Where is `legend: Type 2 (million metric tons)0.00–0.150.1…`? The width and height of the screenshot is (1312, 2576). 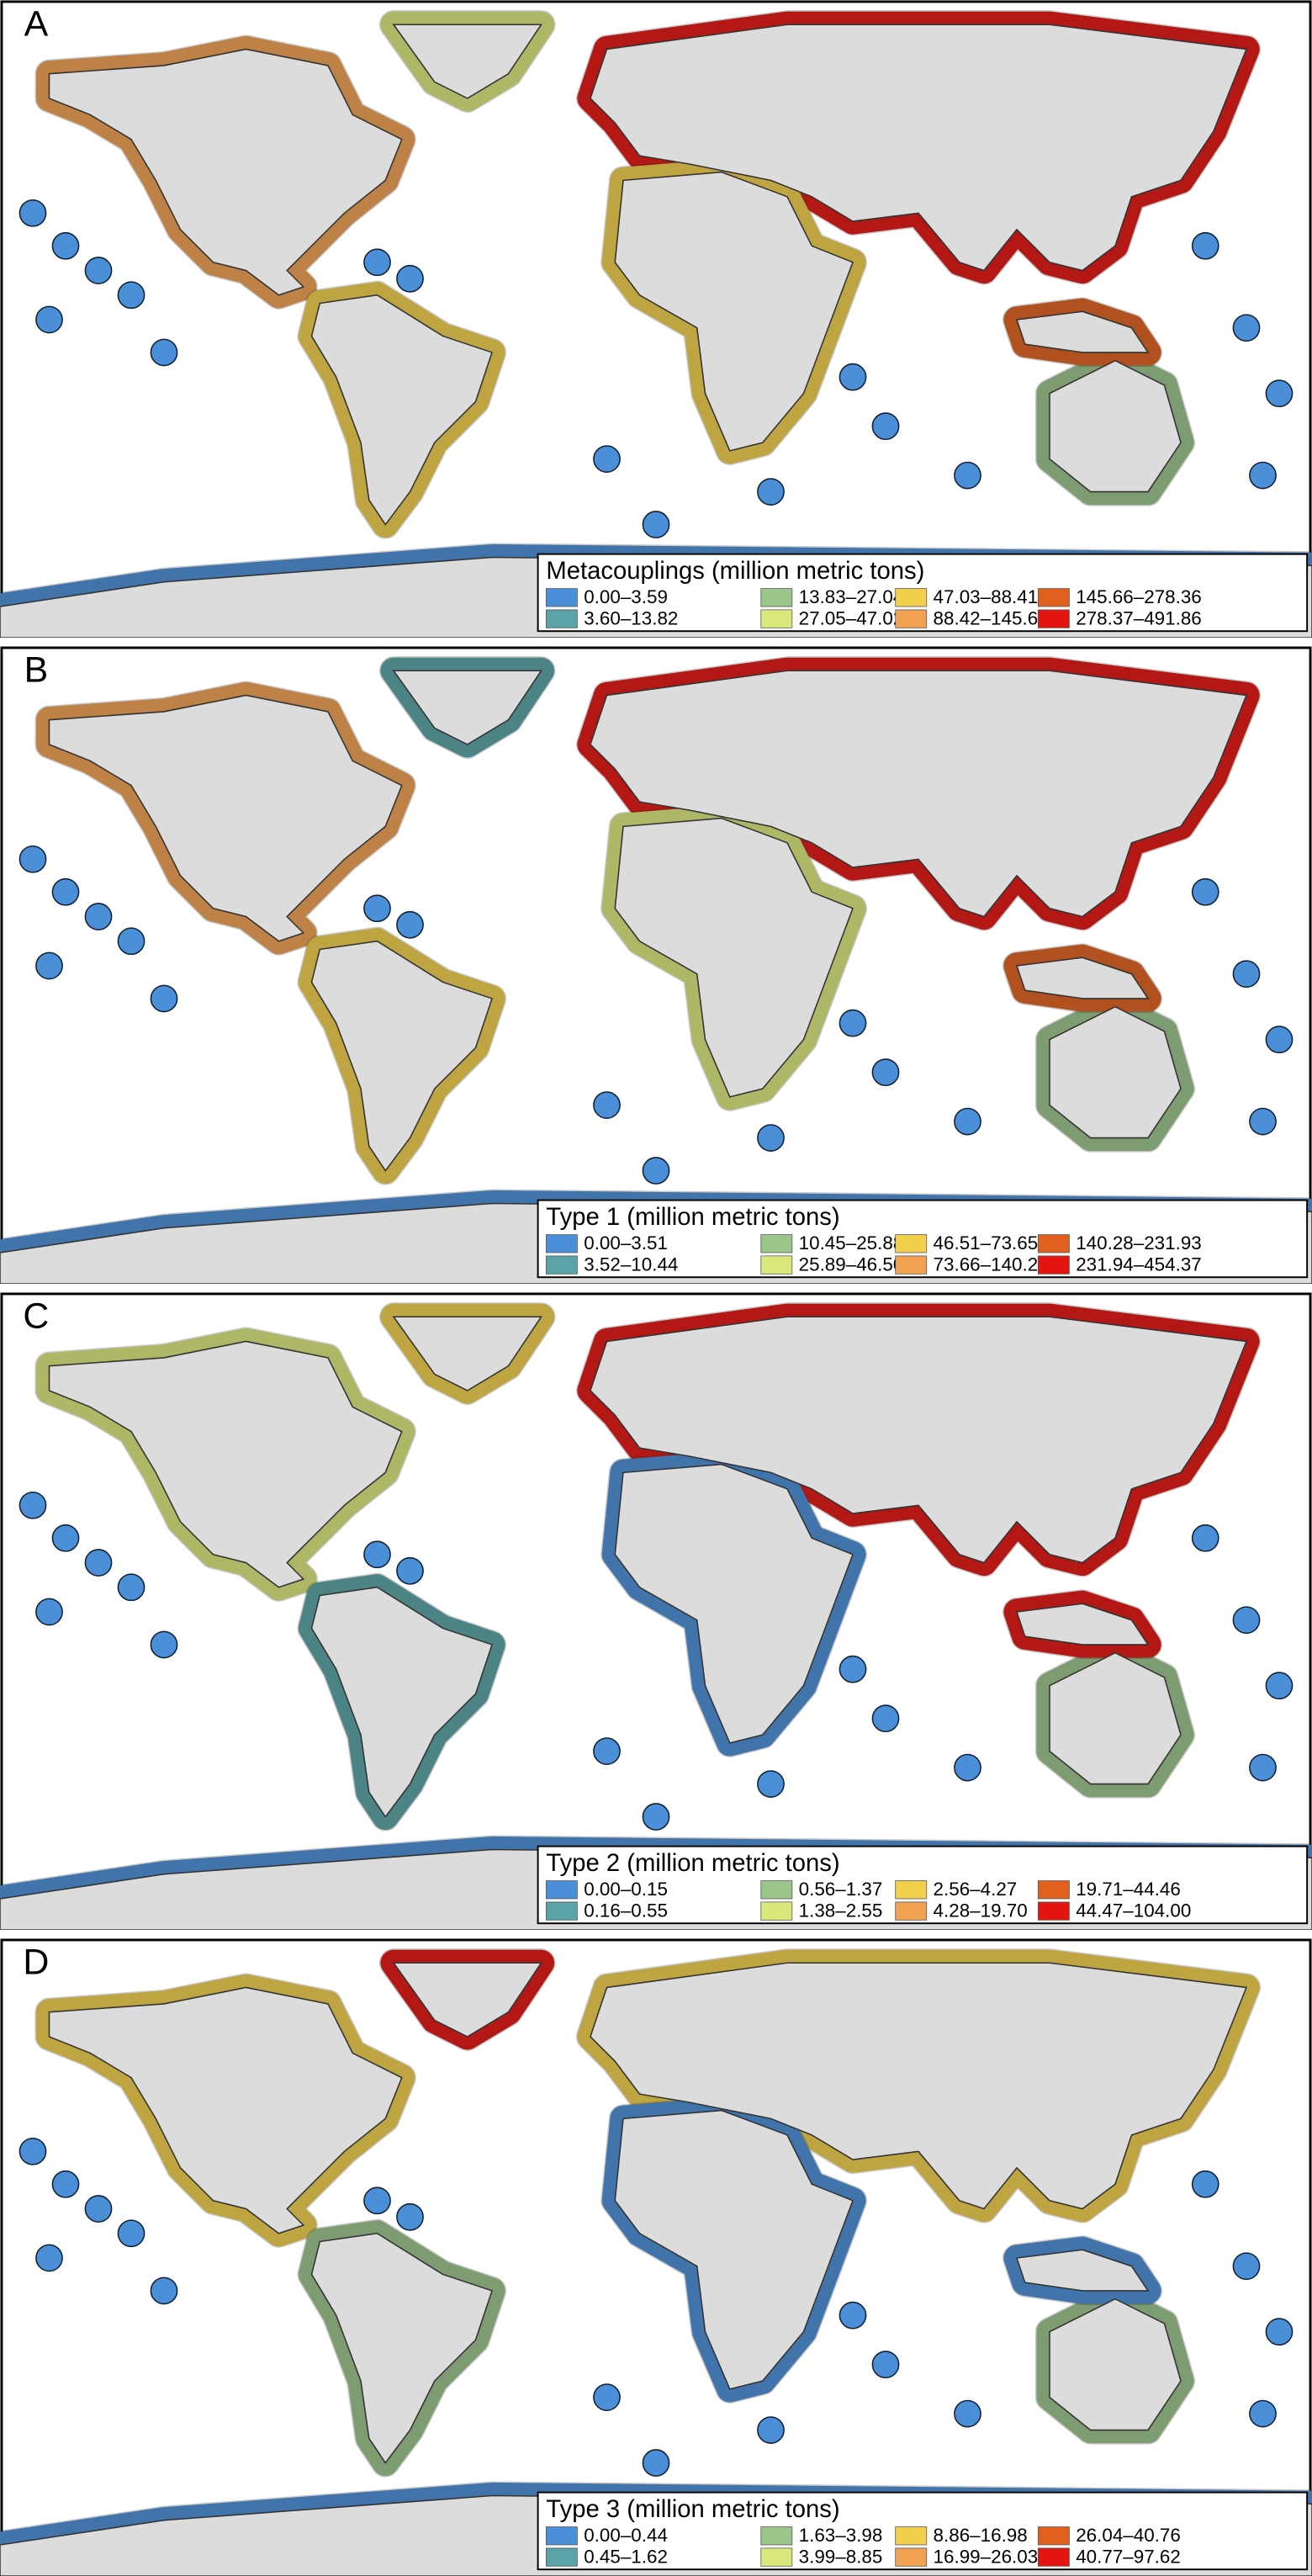 legend: Type 2 (million metric tons)0.00–0.150.1… is located at coordinates (923, 1885).